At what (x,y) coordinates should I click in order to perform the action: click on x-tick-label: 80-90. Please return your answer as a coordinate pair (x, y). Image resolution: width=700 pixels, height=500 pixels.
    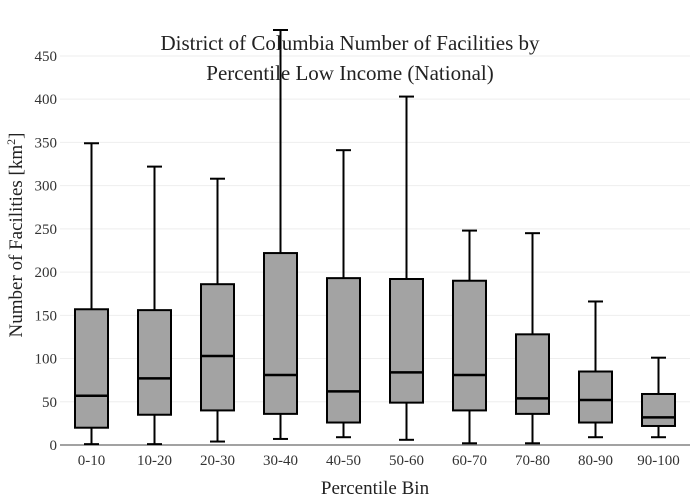
    Looking at the image, I should click on (595, 461).